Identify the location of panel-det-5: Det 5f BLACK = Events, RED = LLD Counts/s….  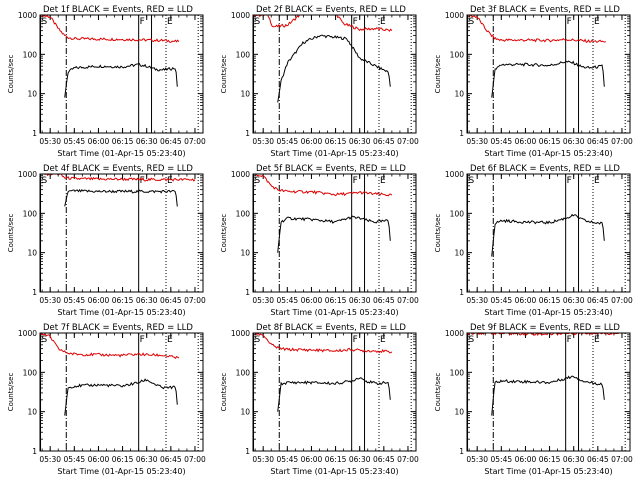
(319, 240).